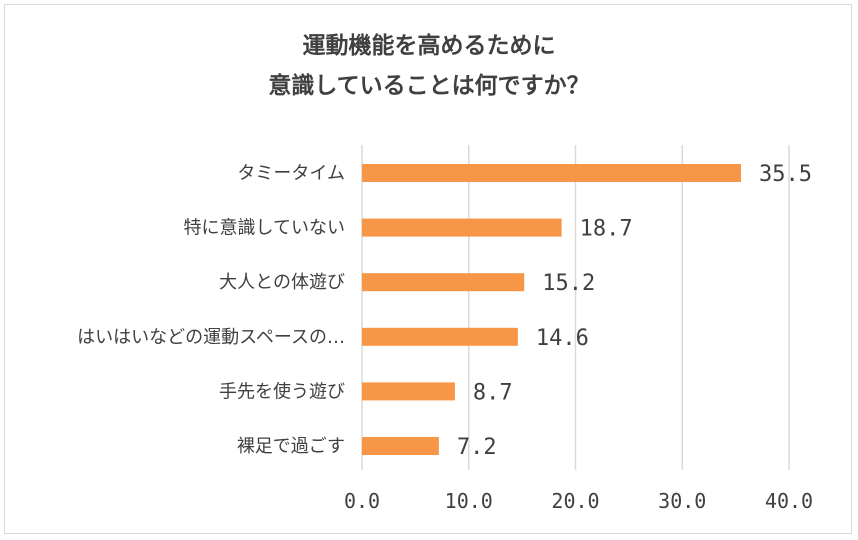 This screenshot has width=858, height=540. Describe the element at coordinates (429, 86) in the screenshot. I see `chart-title-line-2: 意識していることは何ですか？` at that location.